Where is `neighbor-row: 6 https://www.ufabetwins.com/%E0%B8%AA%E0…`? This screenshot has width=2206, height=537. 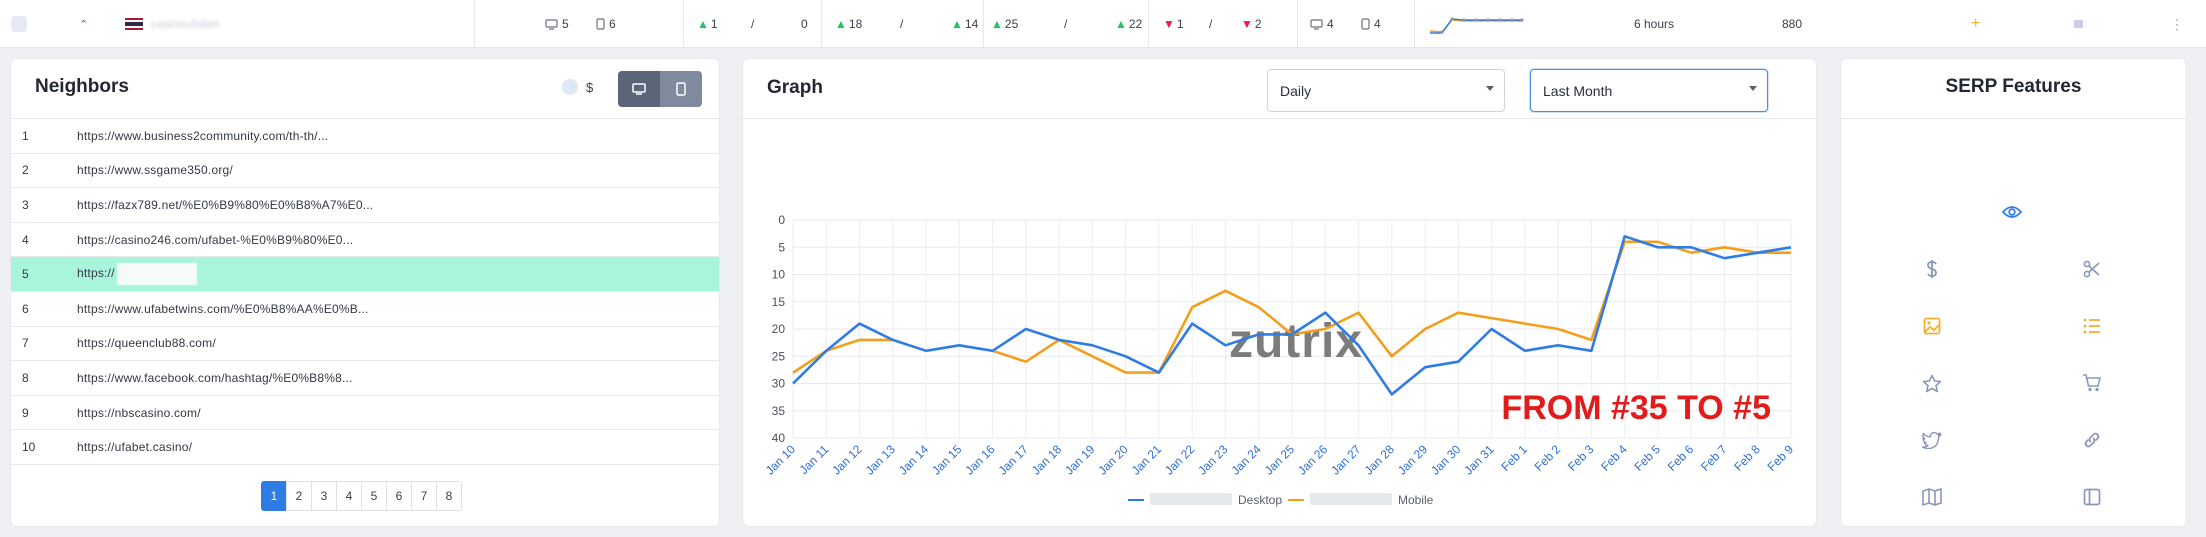 neighbor-row: 6 https://www.ufabetwins.com/%E0%B8%AA%E0… is located at coordinates (365, 309).